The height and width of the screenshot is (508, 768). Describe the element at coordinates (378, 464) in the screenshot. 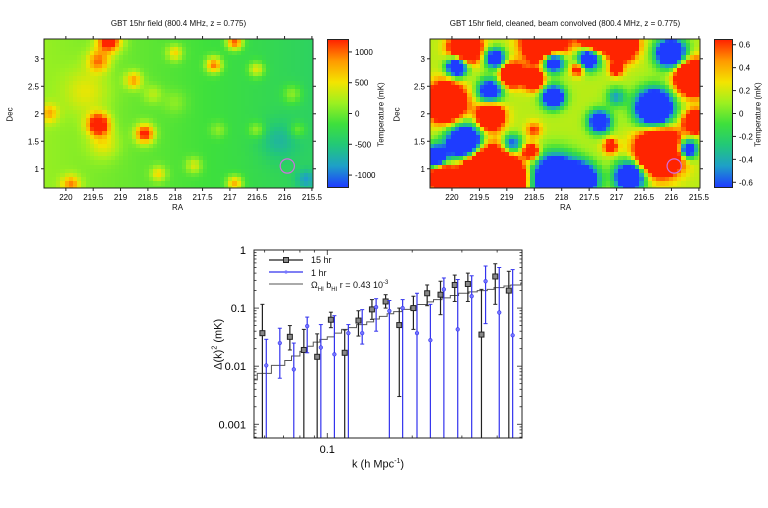

I see `x-axis-label: k (h Mpc-1)` at that location.